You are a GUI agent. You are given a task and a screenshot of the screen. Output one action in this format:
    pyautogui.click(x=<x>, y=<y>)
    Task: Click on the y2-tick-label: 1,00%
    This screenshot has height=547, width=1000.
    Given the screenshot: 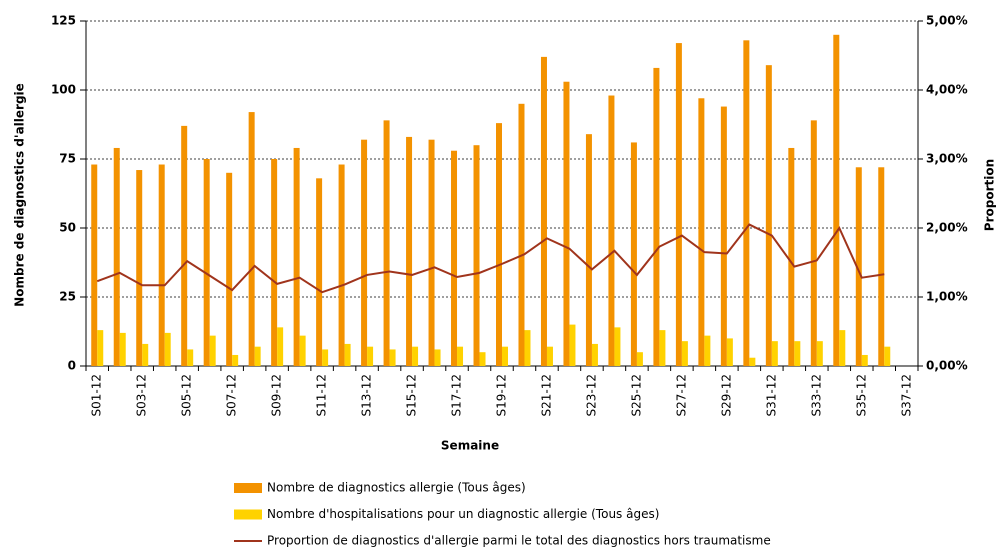 What is the action you would take?
    pyautogui.click(x=947, y=297)
    